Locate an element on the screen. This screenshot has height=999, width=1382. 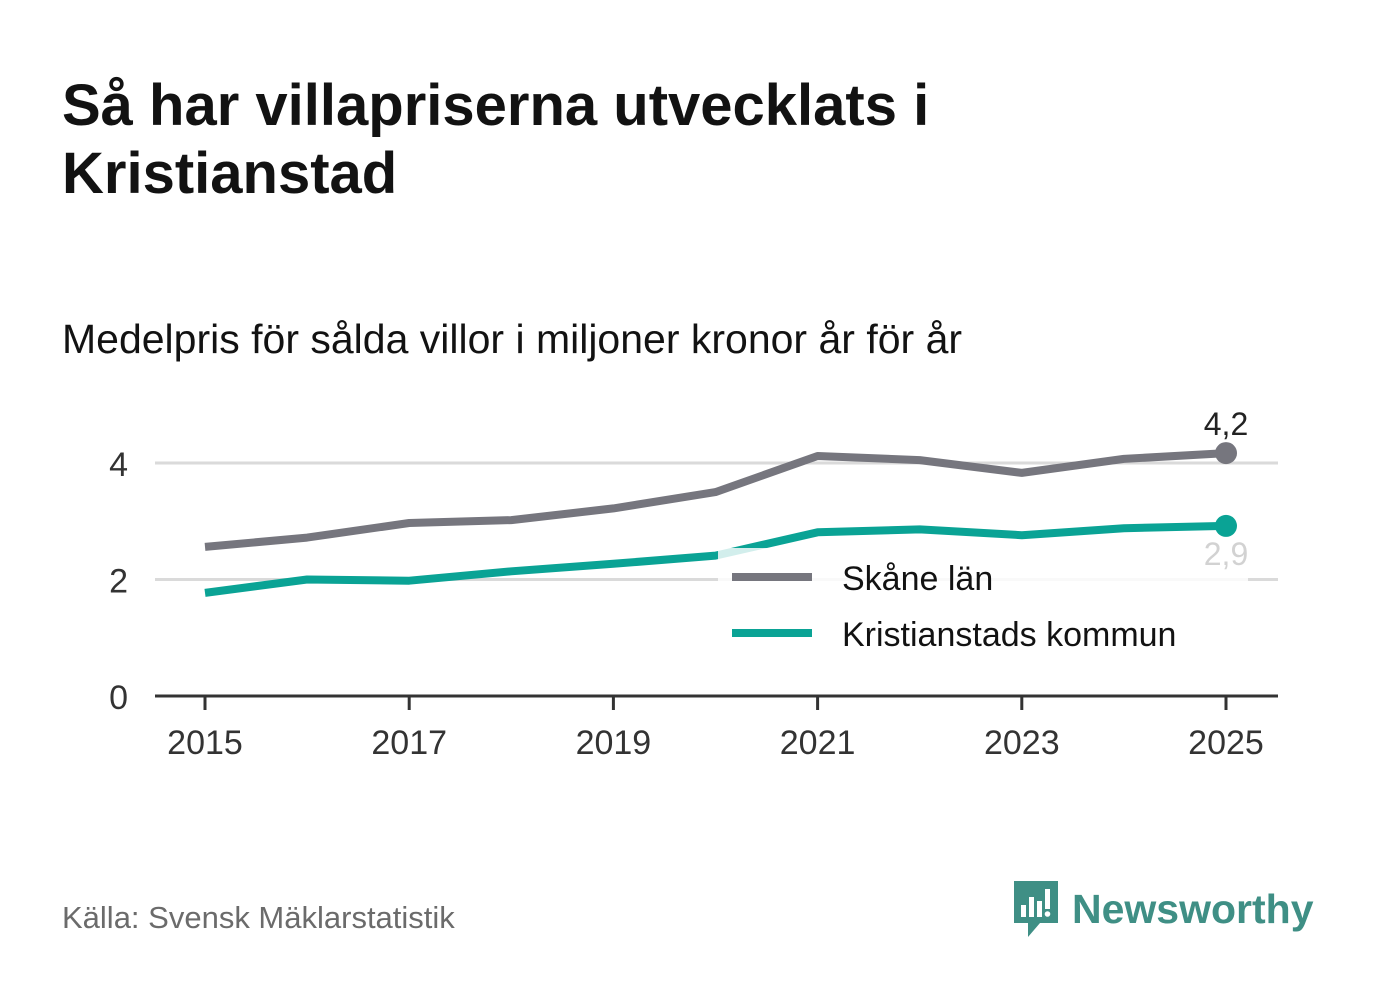
end-marker-kristianstad is located at coordinates (1226, 525).